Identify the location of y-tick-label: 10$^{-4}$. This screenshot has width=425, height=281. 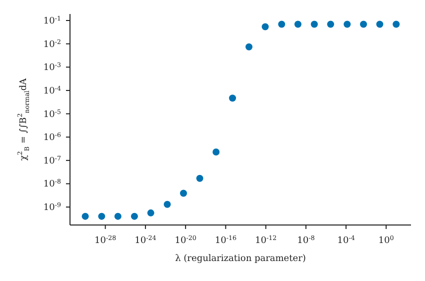
(52, 90).